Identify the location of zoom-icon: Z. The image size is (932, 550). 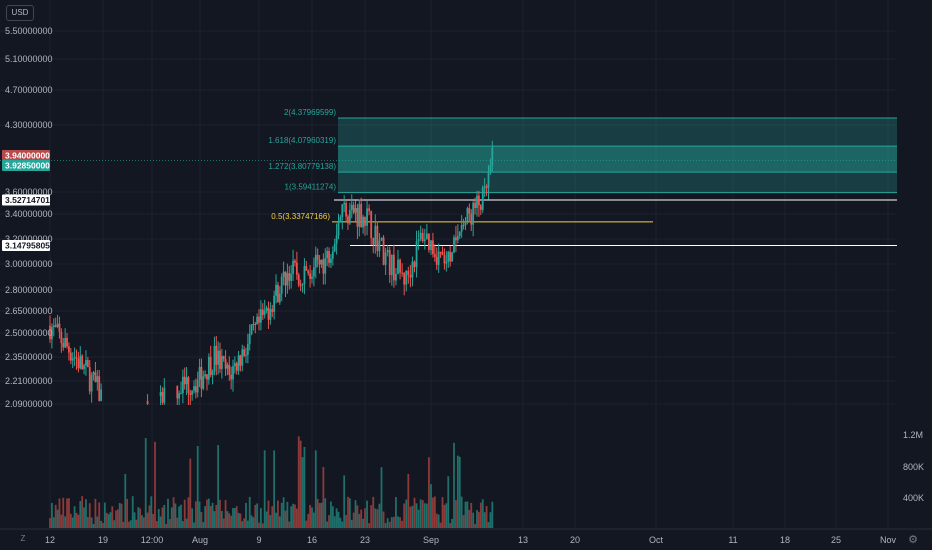
(23, 539).